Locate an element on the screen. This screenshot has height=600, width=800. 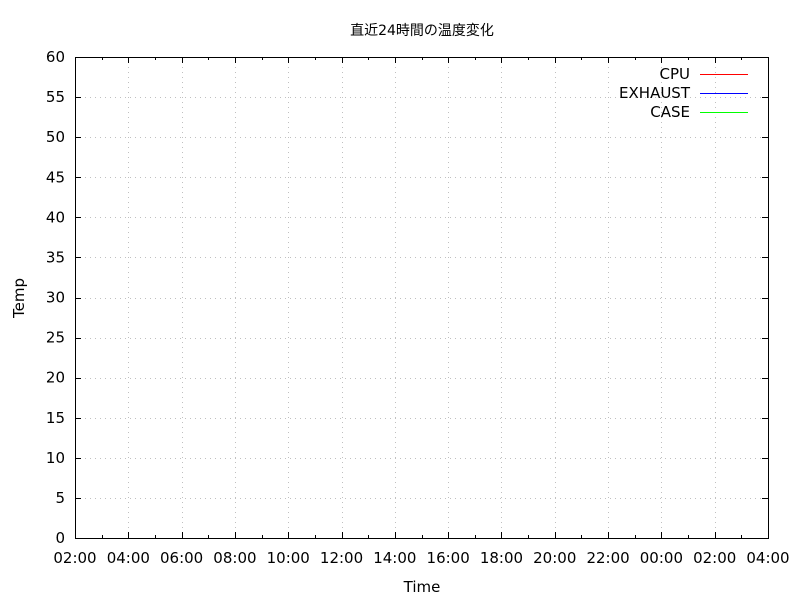
y-tick-label: 15 is located at coordinates (55, 418).